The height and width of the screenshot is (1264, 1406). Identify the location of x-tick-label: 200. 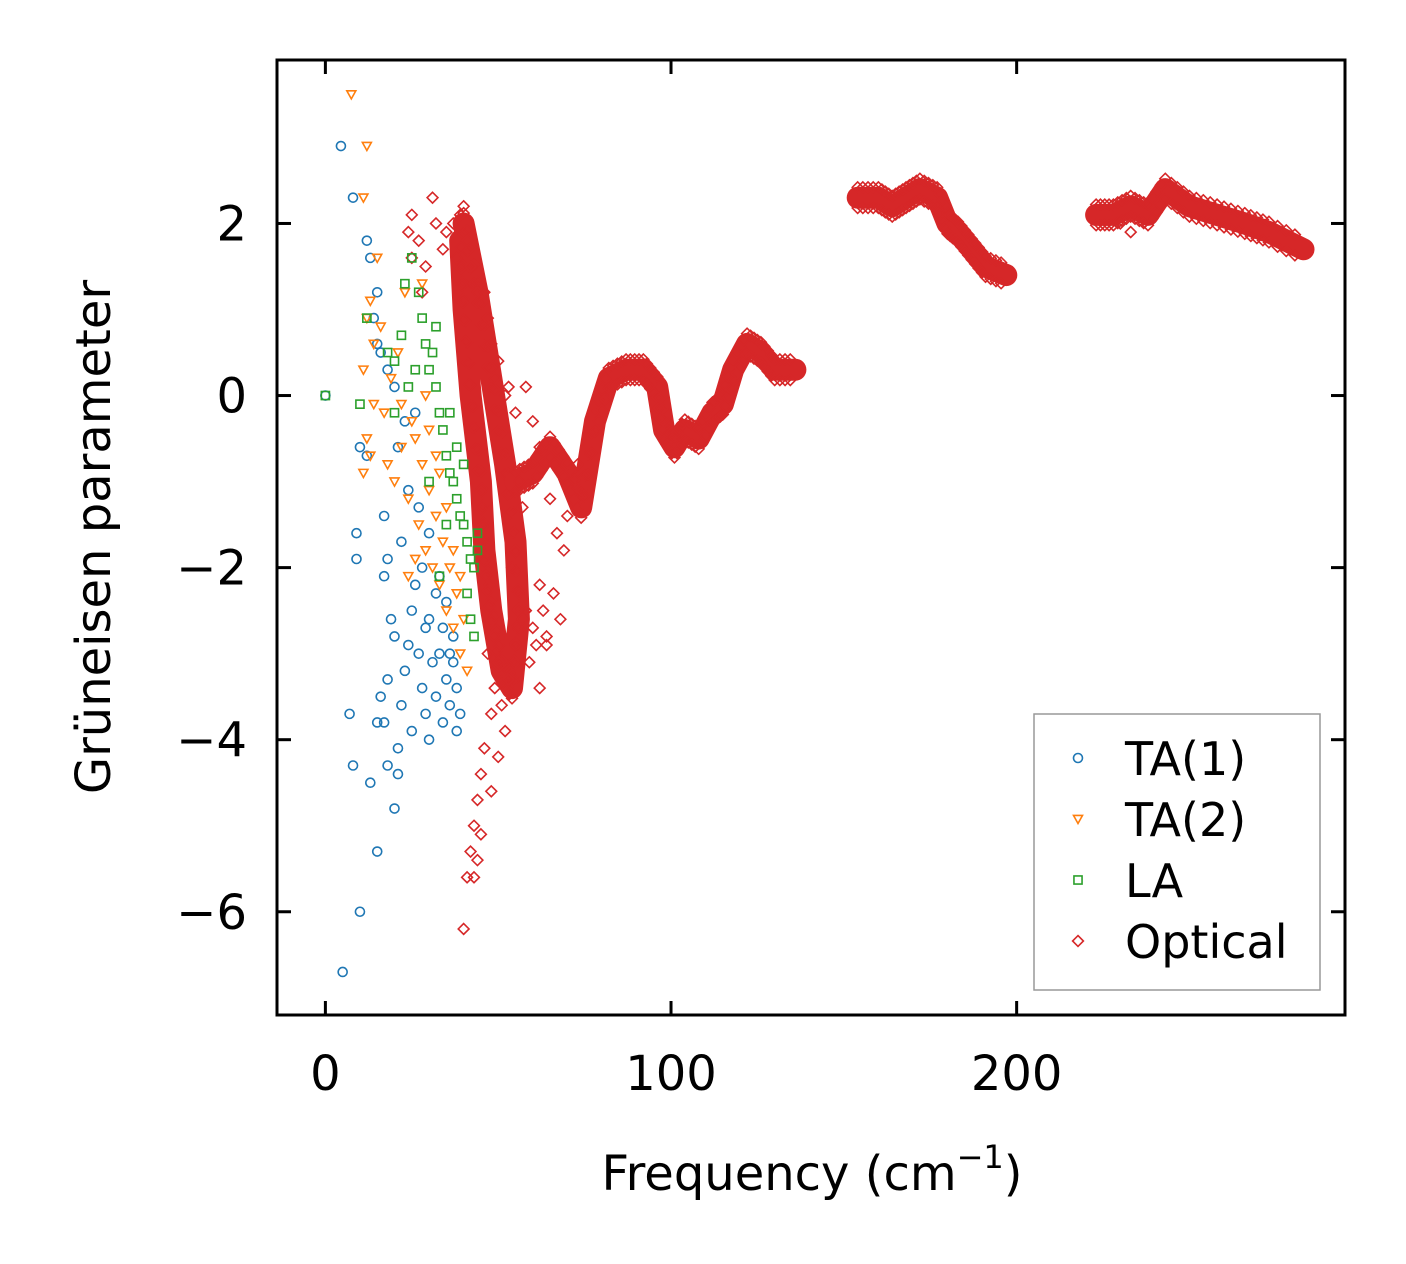
(1017, 1074).